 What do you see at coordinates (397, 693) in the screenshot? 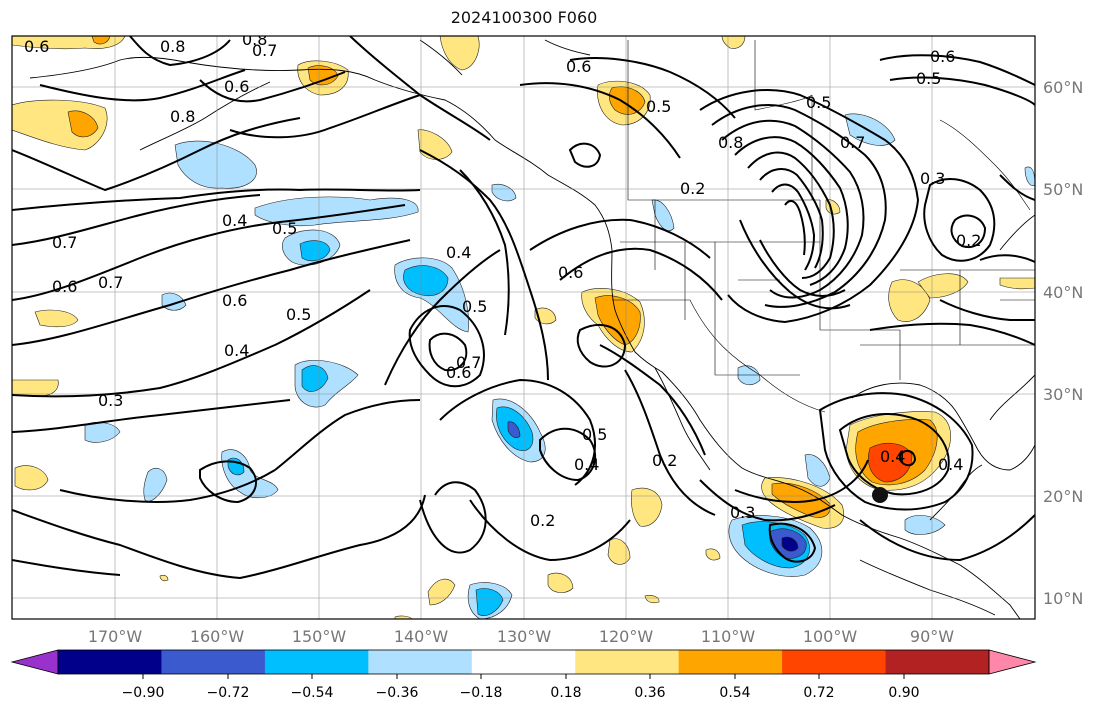
I see `colorbar-tick-label: −0.36` at bounding box center [397, 693].